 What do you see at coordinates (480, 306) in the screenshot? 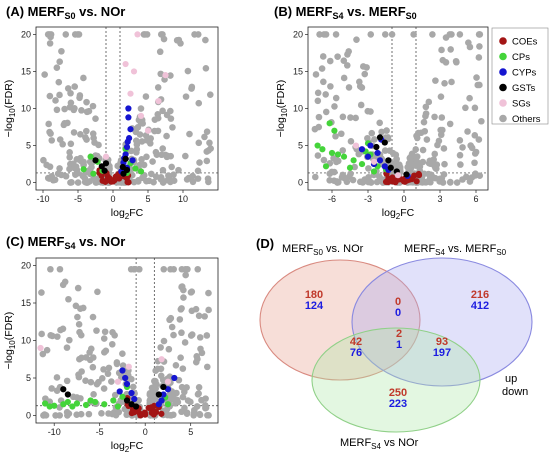
I see `venn-count-down: 412` at bounding box center [480, 306].